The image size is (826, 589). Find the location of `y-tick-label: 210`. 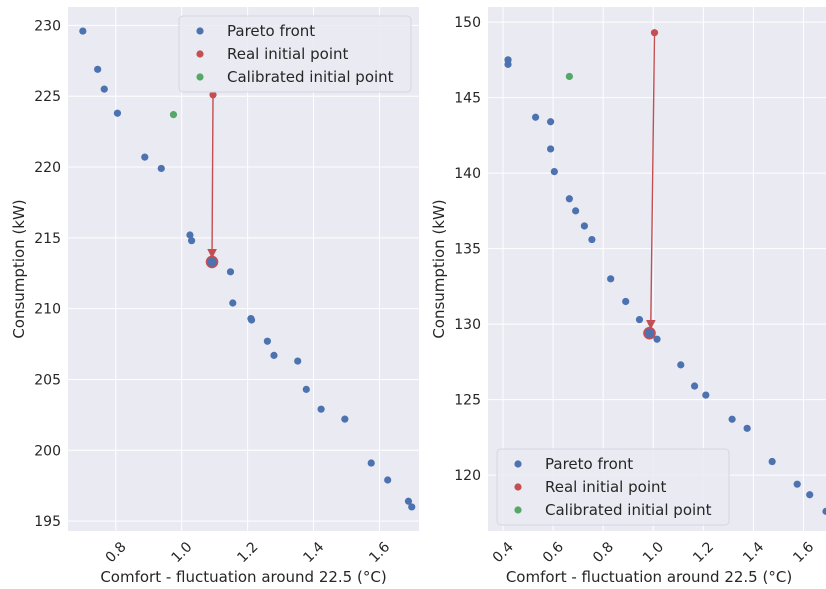

y-tick-label: 210 is located at coordinates (47, 310).